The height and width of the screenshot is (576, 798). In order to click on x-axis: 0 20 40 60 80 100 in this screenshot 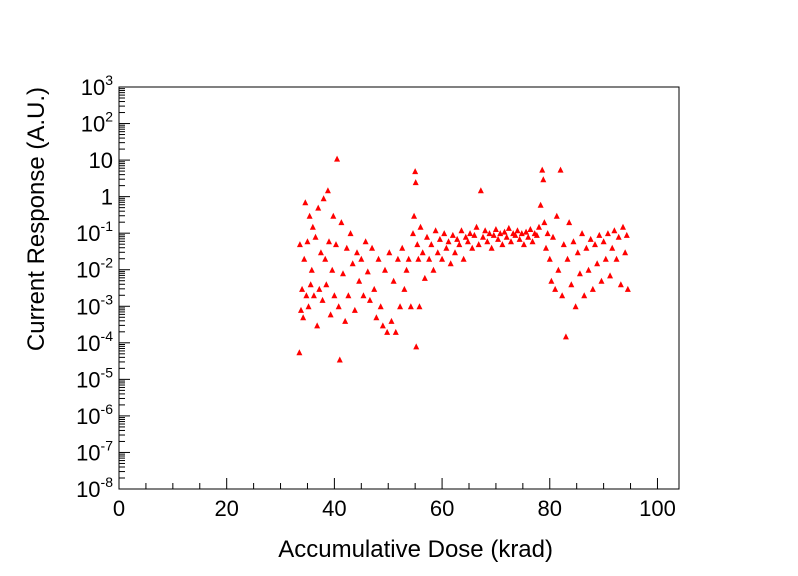, I will do `click(394, 499)`.